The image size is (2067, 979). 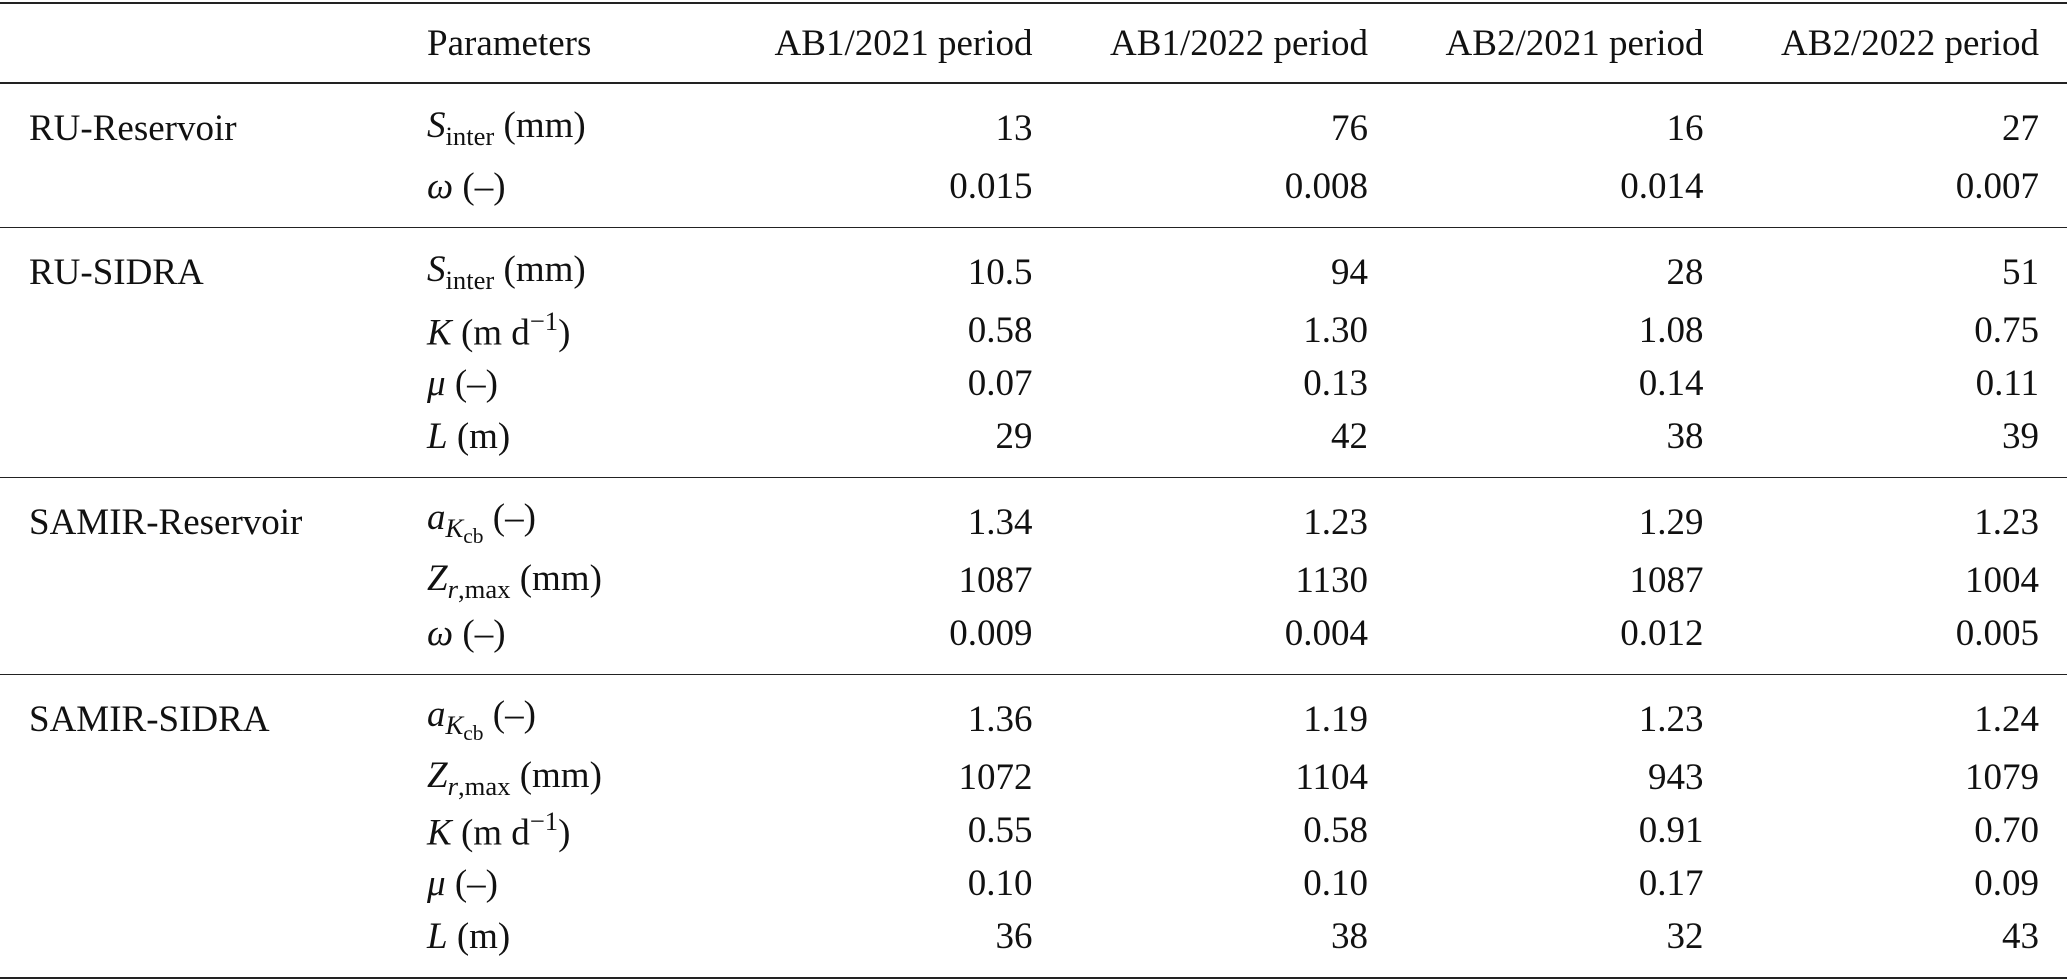 I want to click on value-cell: 43, so click(x=1899, y=944).